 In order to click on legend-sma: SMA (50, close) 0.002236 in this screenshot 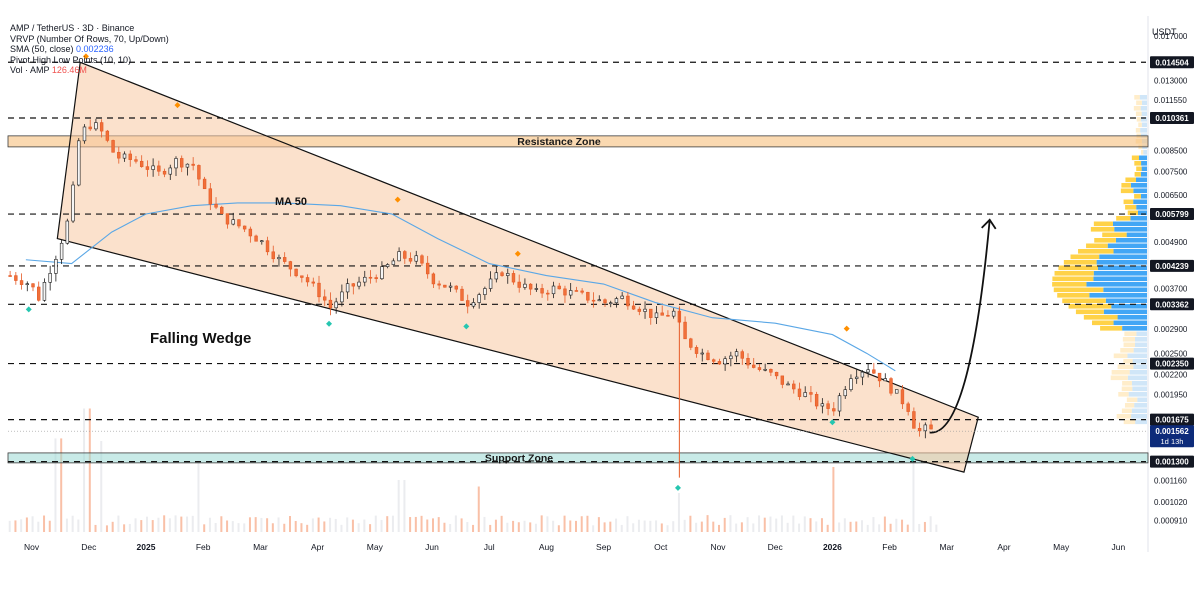, I will do `click(89, 49)`.